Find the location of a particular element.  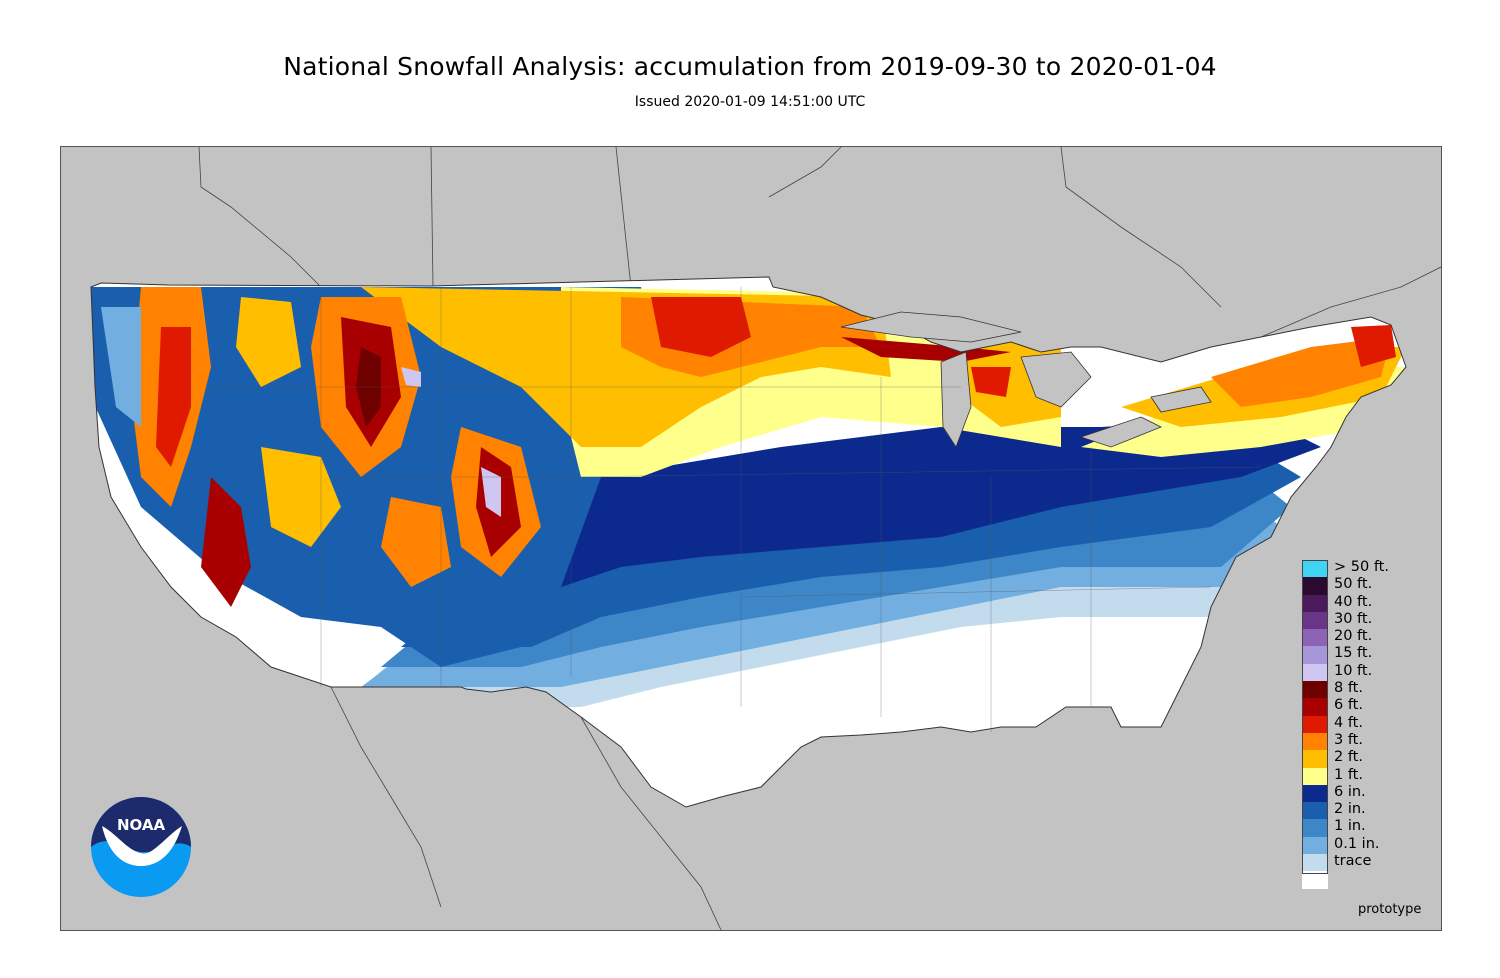

legend-label: 20 ft. is located at coordinates (1353, 636).